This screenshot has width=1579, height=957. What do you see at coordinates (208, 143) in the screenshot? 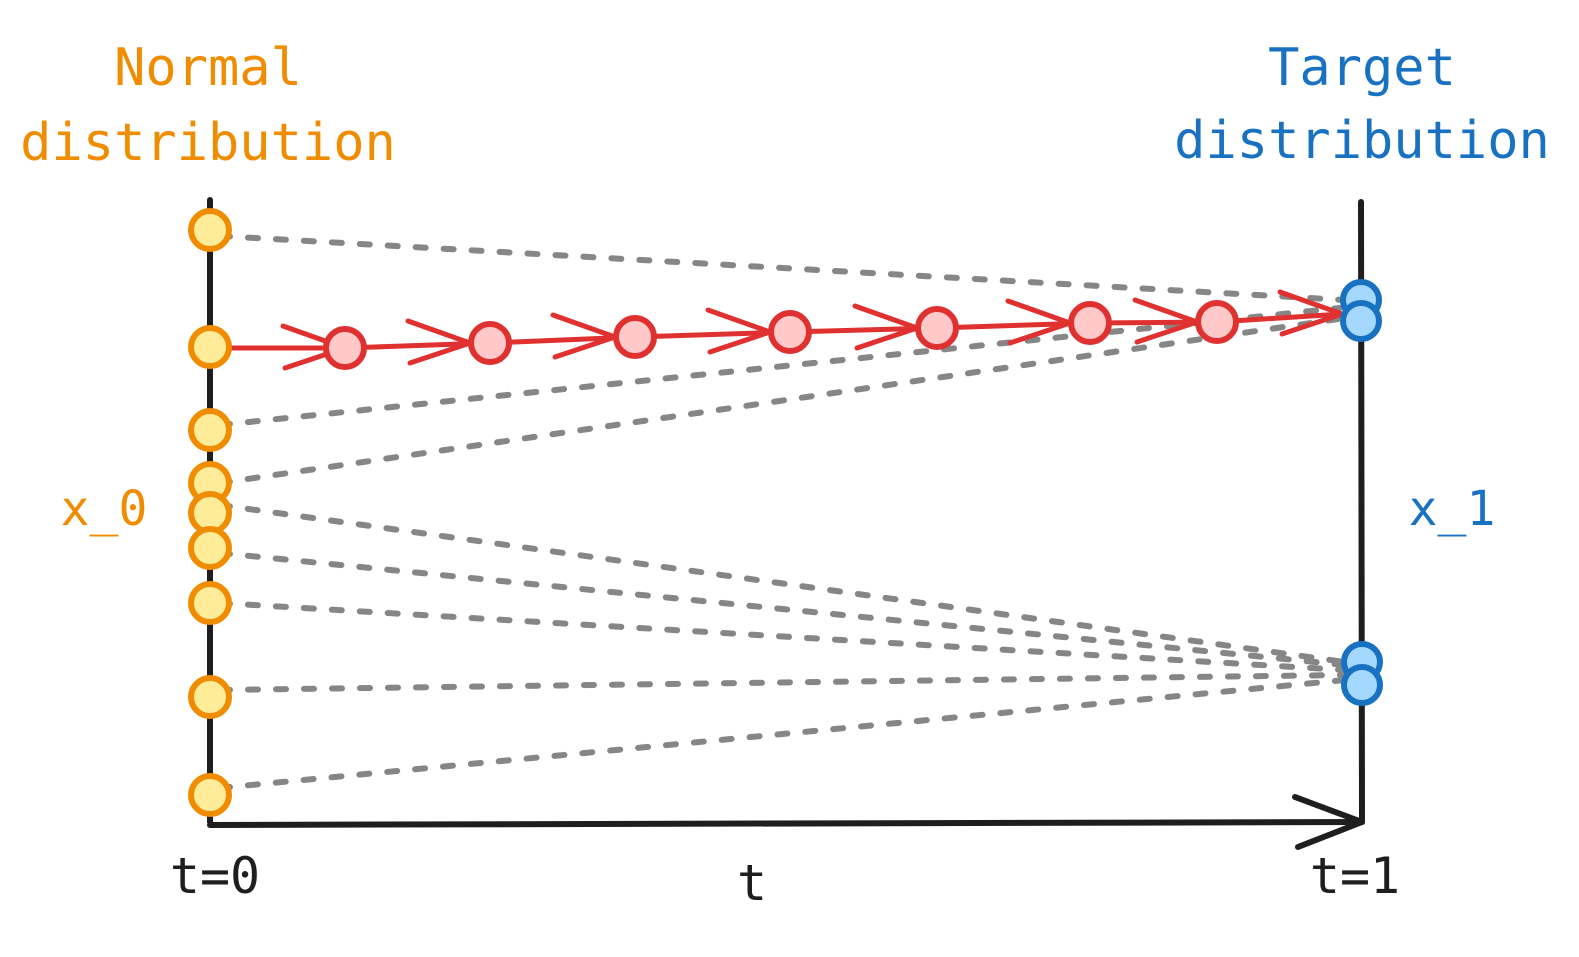
I see `source-title-line2: distribution` at bounding box center [208, 143].